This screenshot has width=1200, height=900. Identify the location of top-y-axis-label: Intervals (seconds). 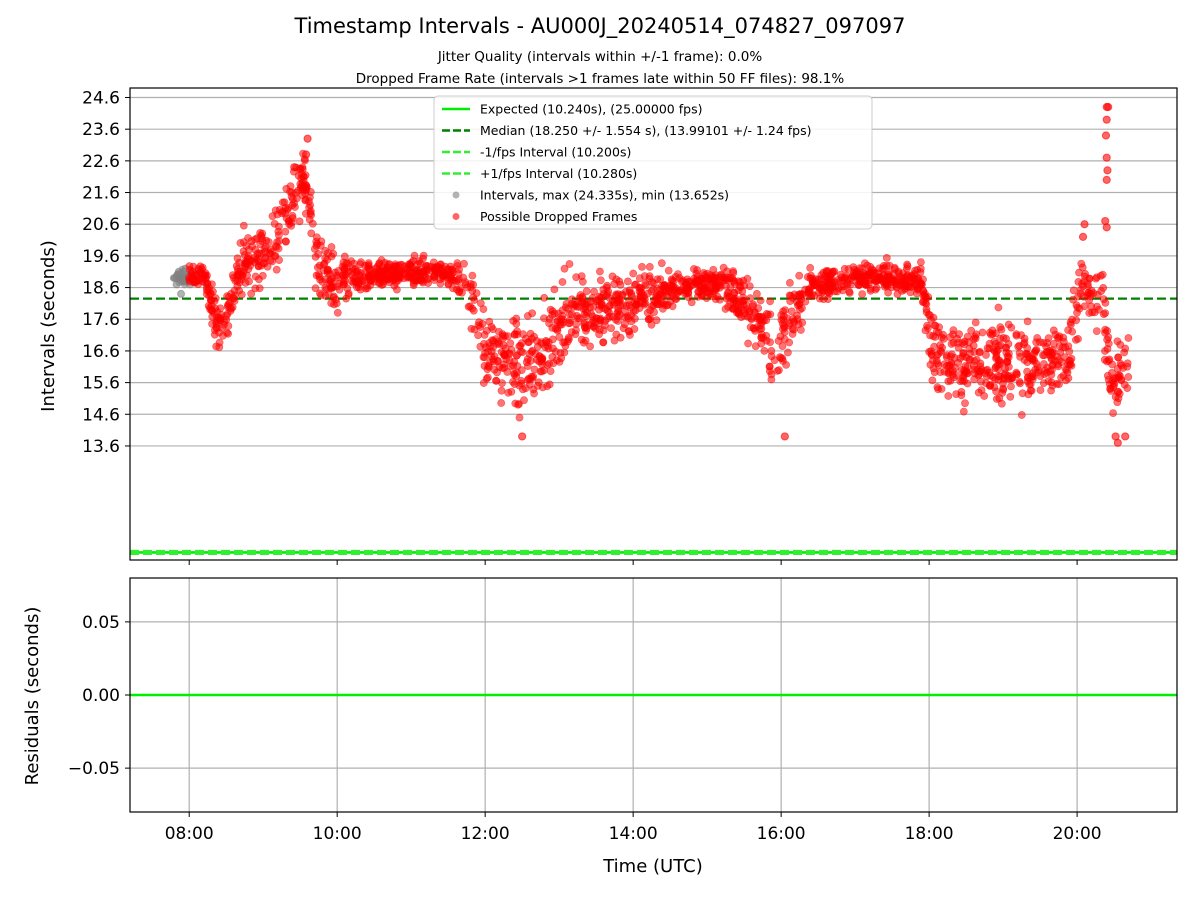
(48, 326).